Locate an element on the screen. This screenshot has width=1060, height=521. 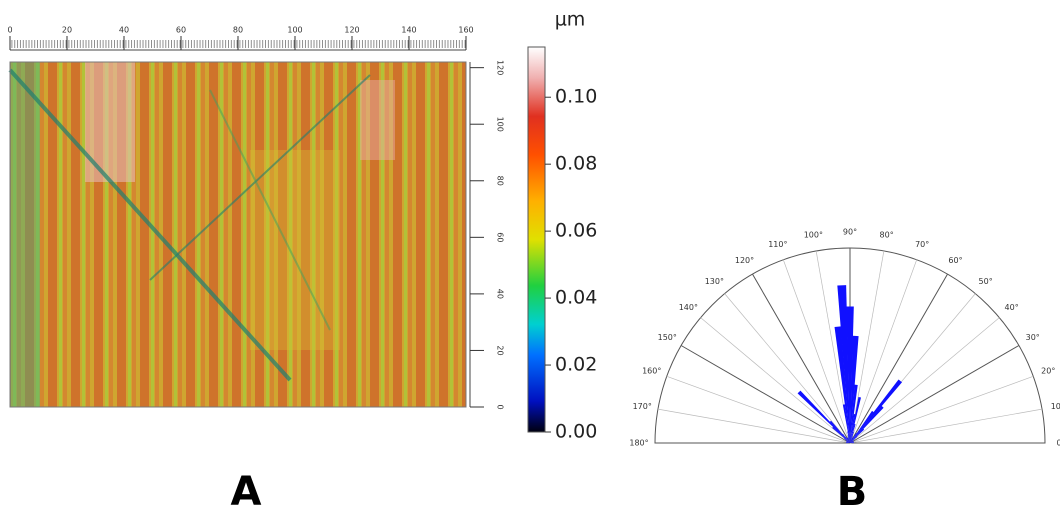
theta-tick-label: 180° is located at coordinates (638, 443).